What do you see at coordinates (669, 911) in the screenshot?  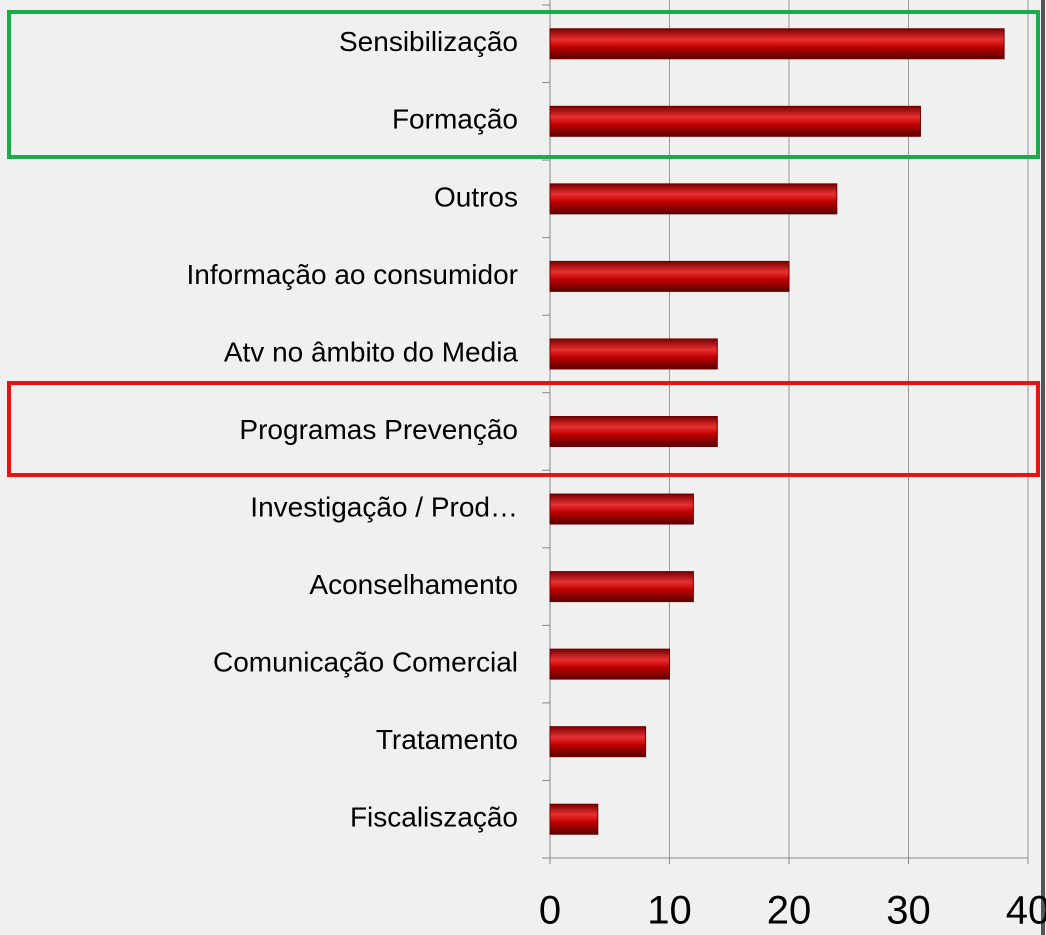 I see `x-tick-label: 10` at bounding box center [669, 911].